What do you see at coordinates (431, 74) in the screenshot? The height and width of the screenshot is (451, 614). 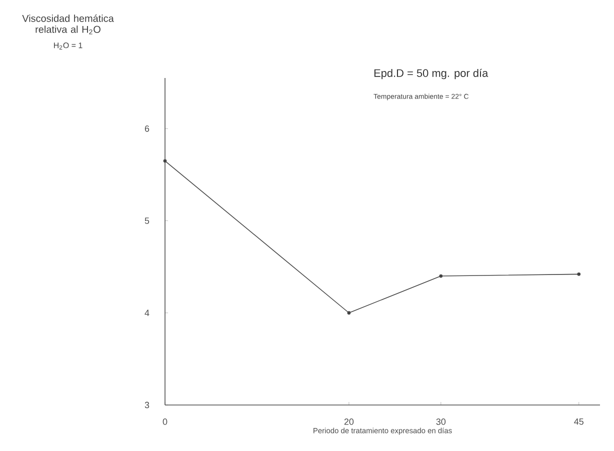 I see `annotation: Epd.D = 50 mg. por día` at bounding box center [431, 74].